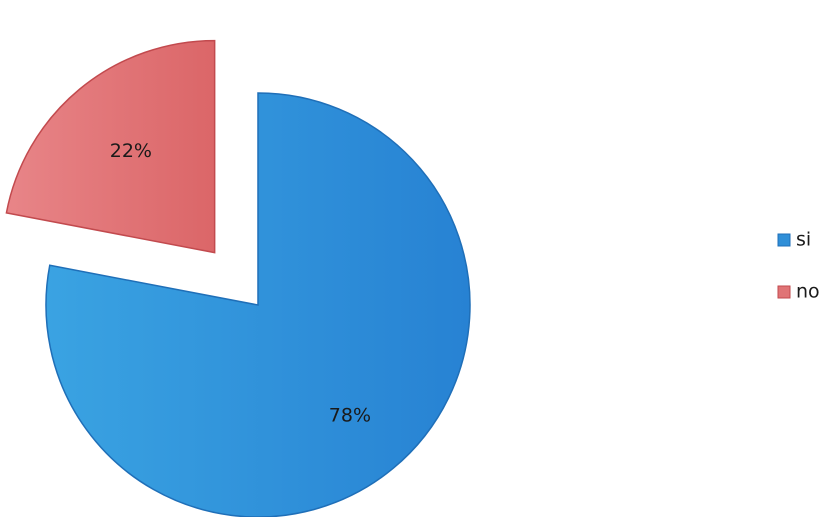 The image size is (831, 517). I want to click on slice-label-no: 22%, so click(131, 151).